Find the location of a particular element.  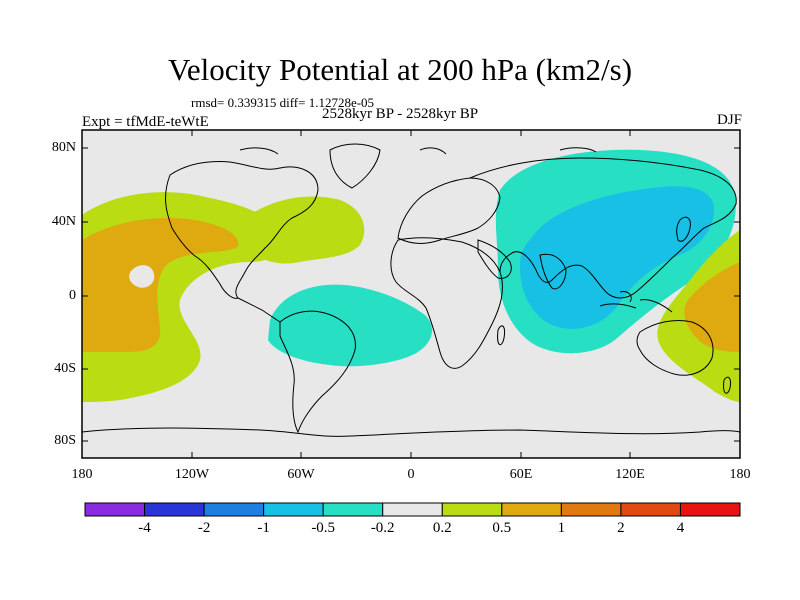

colorbar is located at coordinates (412, 509).